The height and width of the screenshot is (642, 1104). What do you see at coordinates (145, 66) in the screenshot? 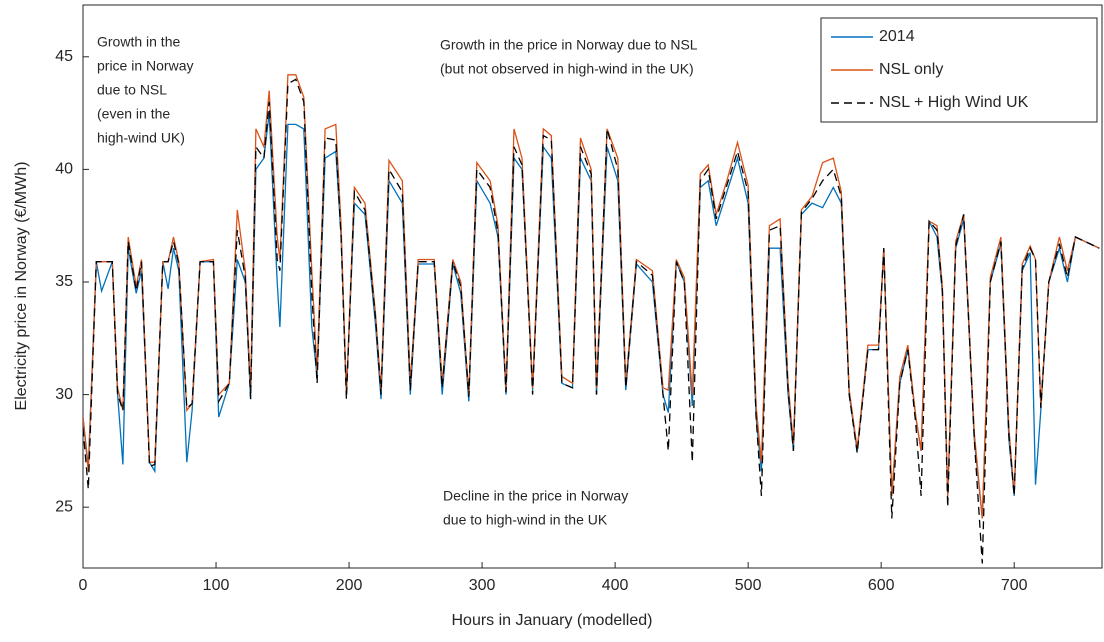
I see `annotation-text: price in Norway` at bounding box center [145, 66].